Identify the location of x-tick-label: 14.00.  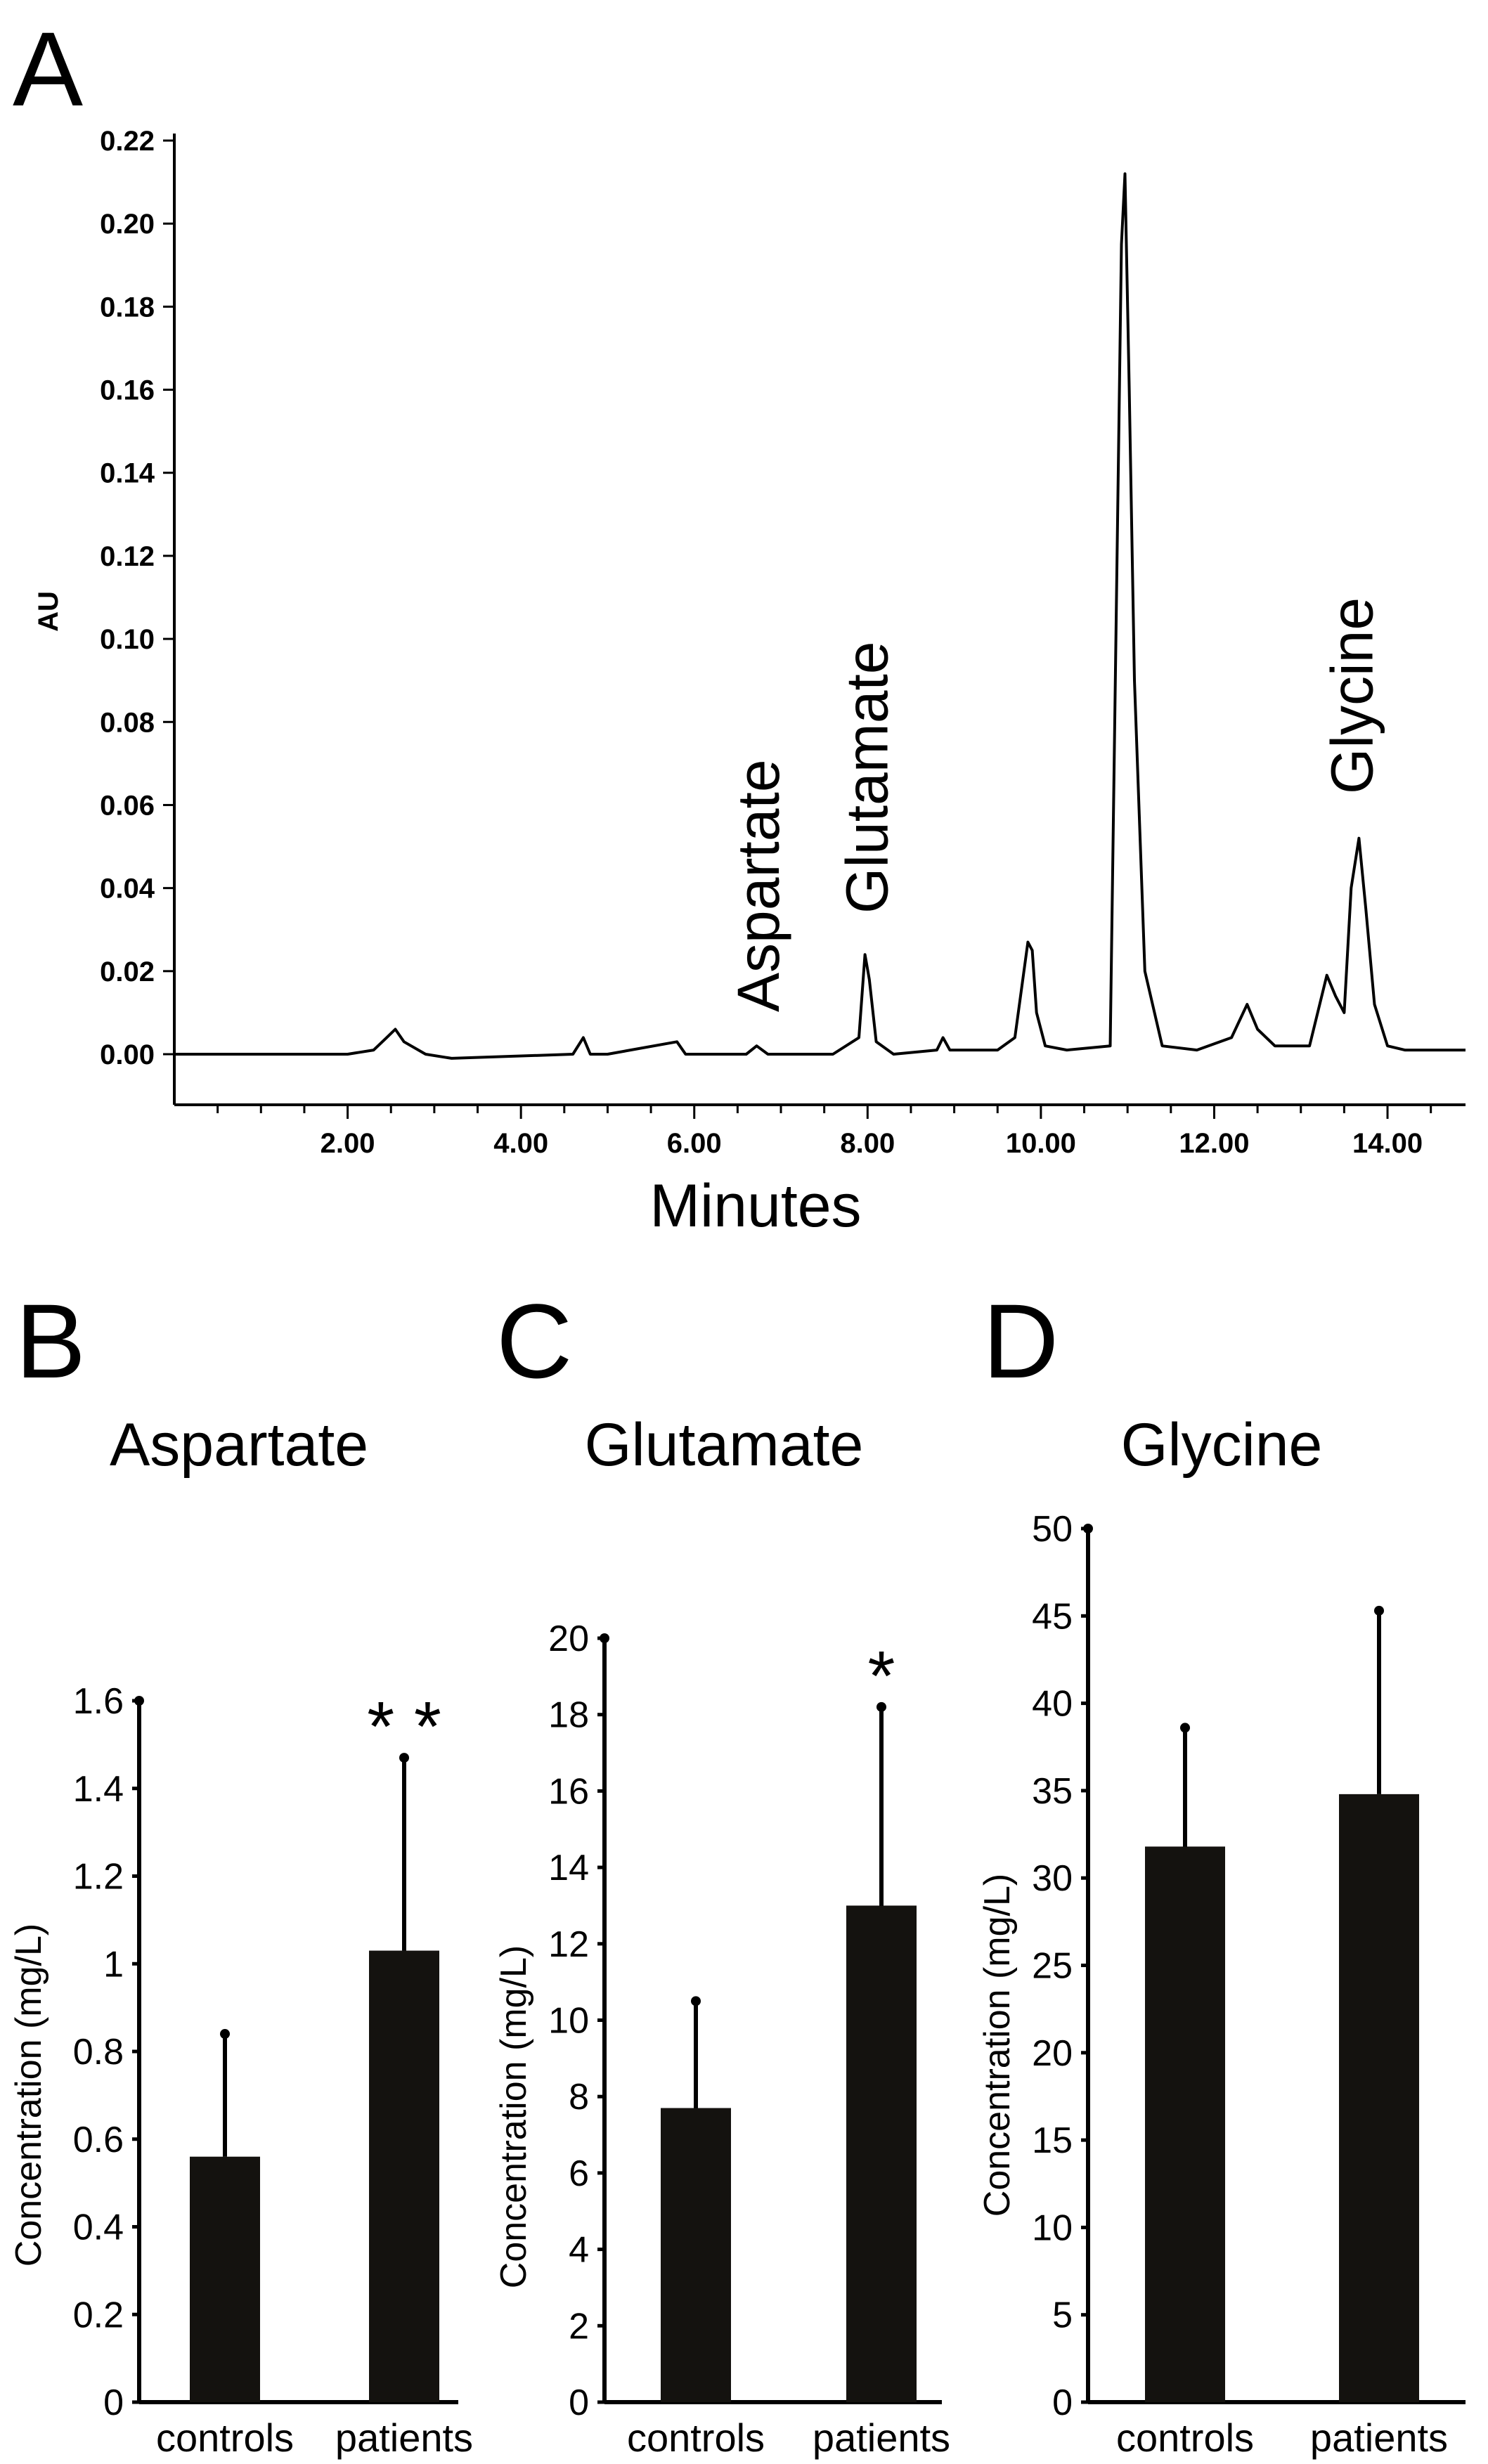
(1387, 1144).